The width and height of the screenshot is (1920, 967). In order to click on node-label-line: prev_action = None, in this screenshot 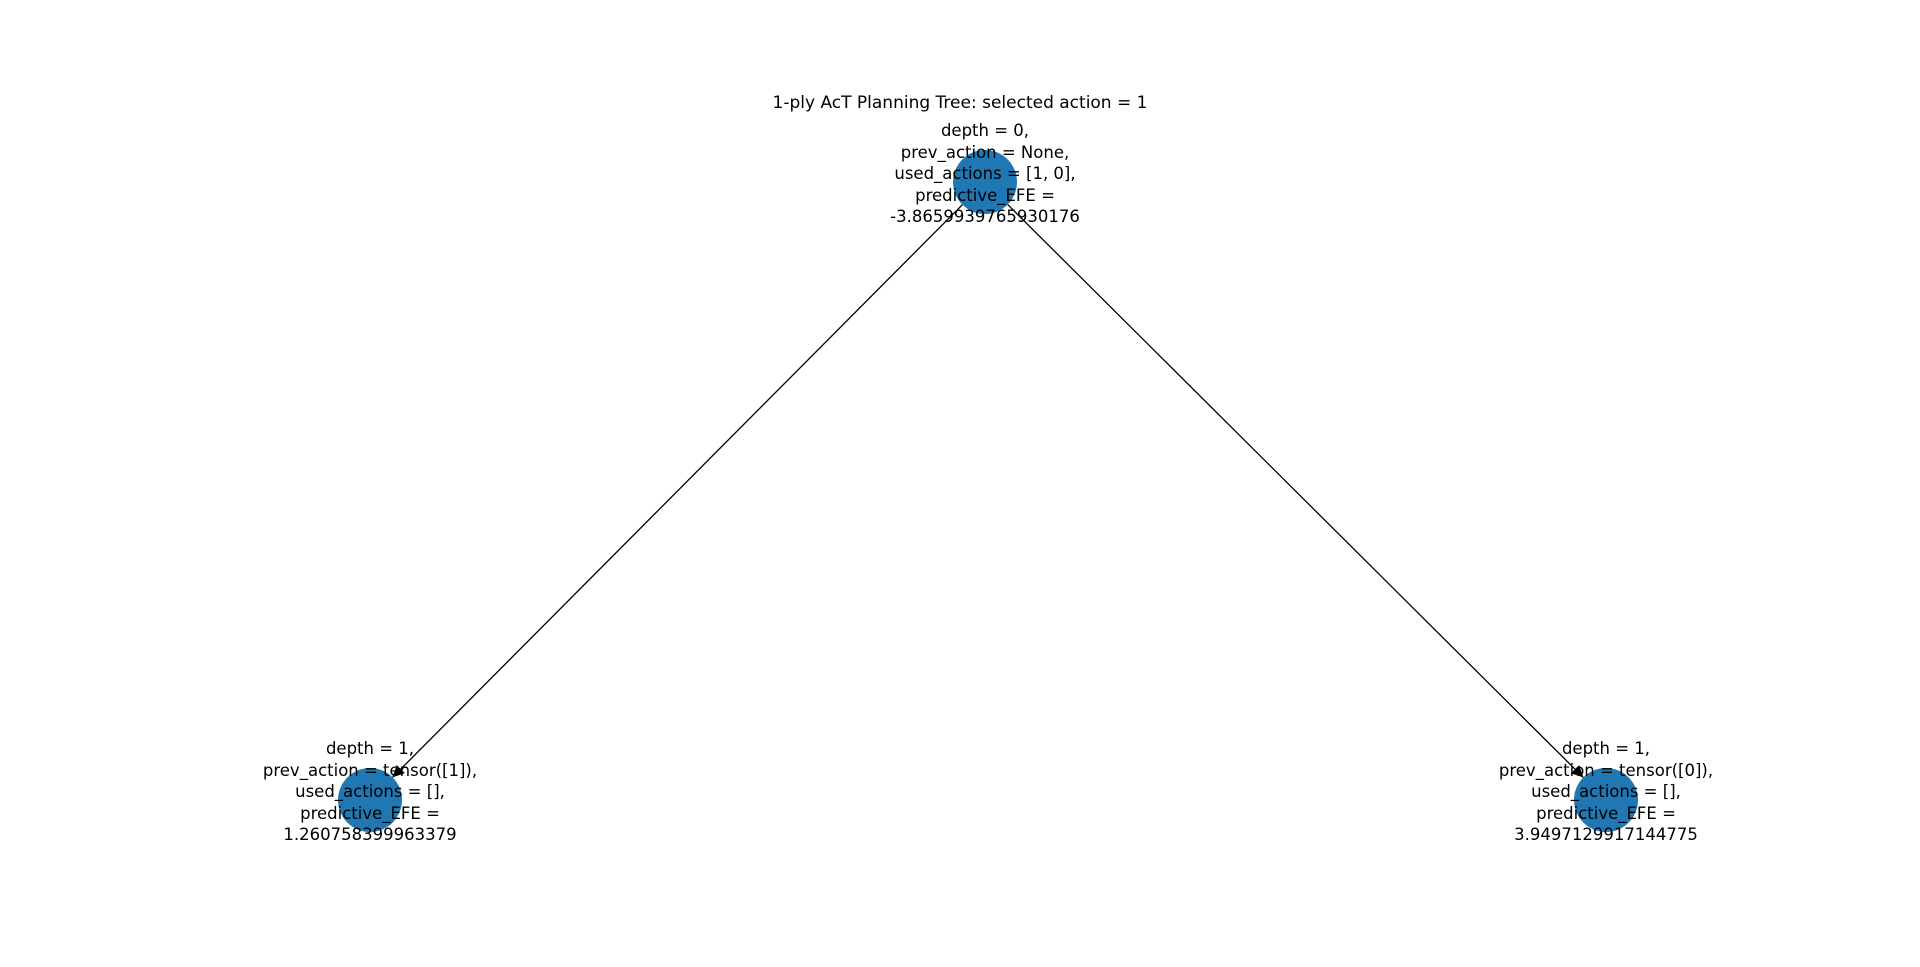, I will do `click(985, 152)`.